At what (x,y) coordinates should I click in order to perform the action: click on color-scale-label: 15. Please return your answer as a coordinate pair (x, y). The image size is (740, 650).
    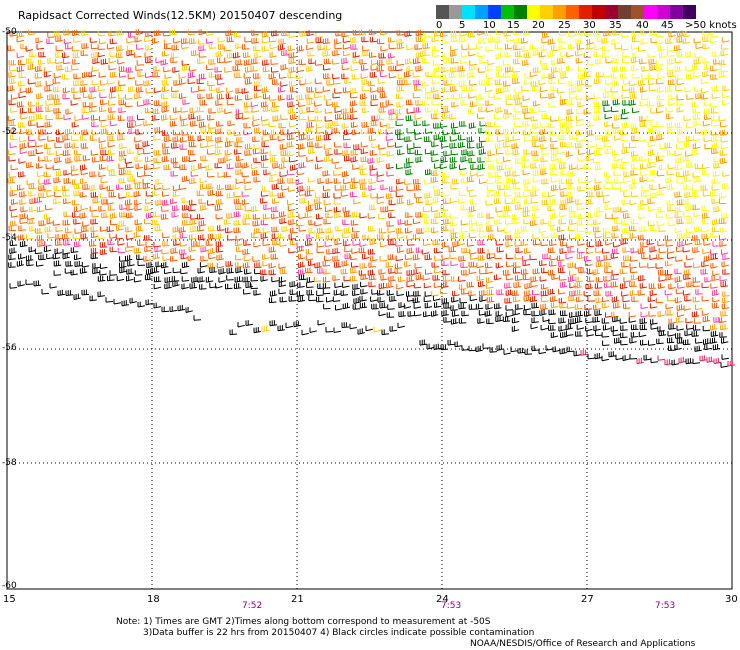
    Looking at the image, I should click on (513, 25).